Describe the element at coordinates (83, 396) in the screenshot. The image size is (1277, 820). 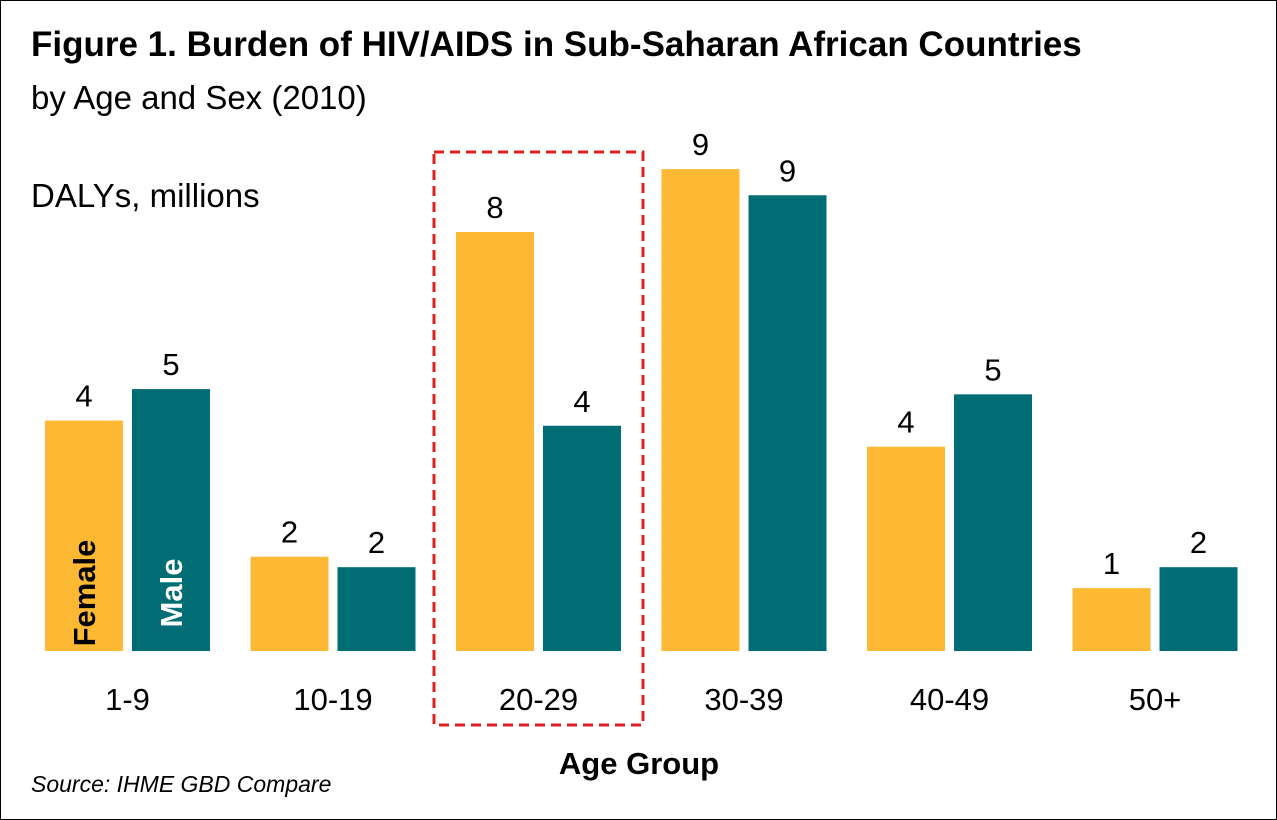
I see `data-label-female-1-9: 4` at that location.